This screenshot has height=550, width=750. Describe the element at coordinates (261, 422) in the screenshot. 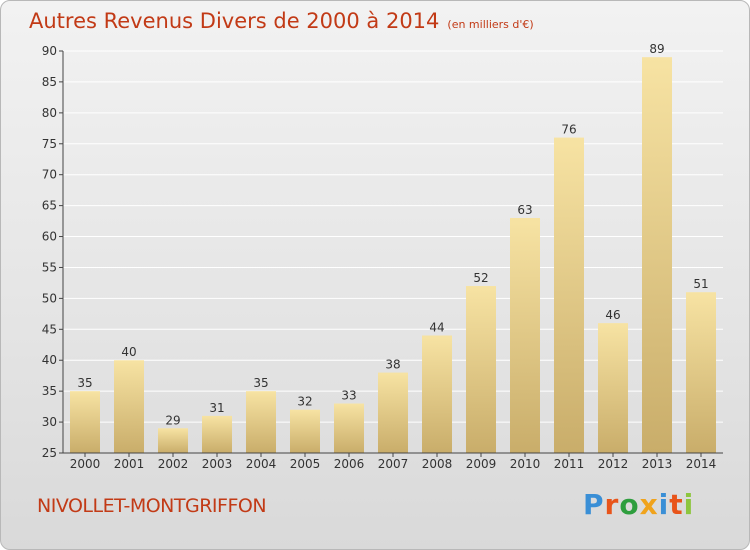

I see `bar-2004` at that location.